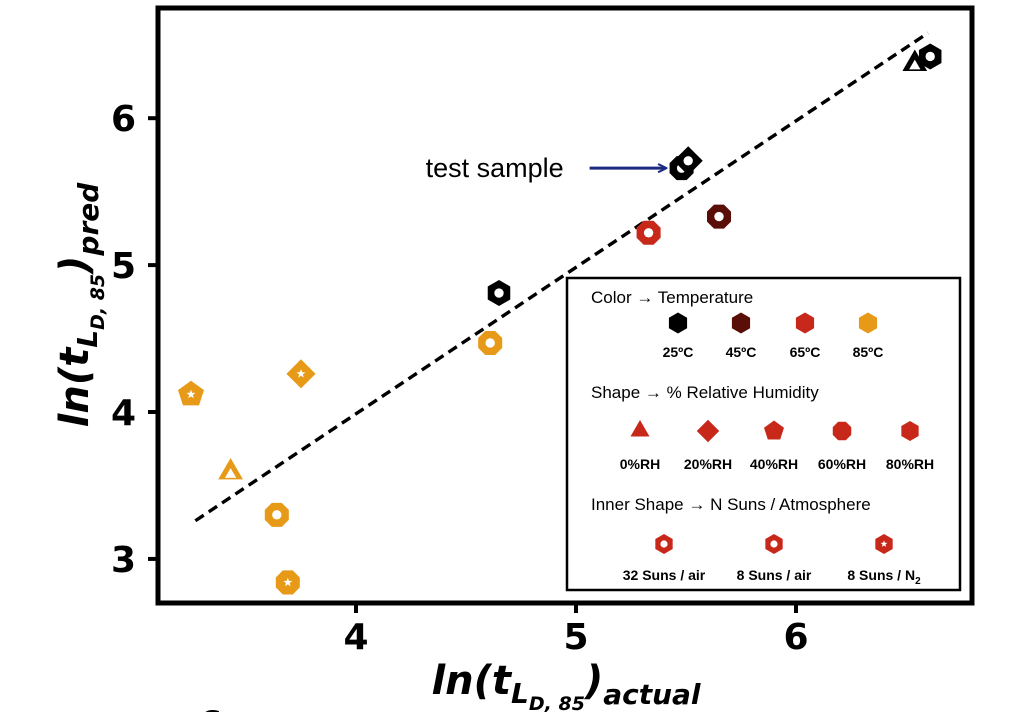  What do you see at coordinates (575, 637) in the screenshot?
I see `x-tick-label-2: 5` at bounding box center [575, 637].